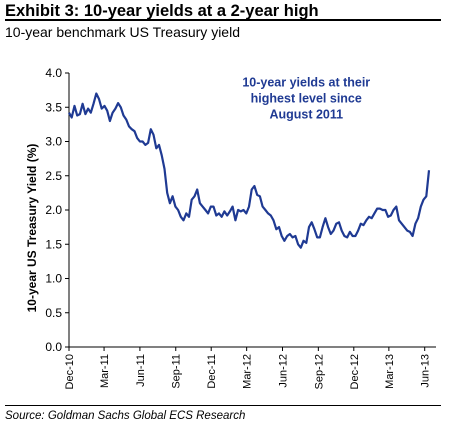 Image resolution: width=460 pixels, height=432 pixels. What do you see at coordinates (53, 313) in the screenshot?
I see `y-tick-label: 0.5` at bounding box center [53, 313].